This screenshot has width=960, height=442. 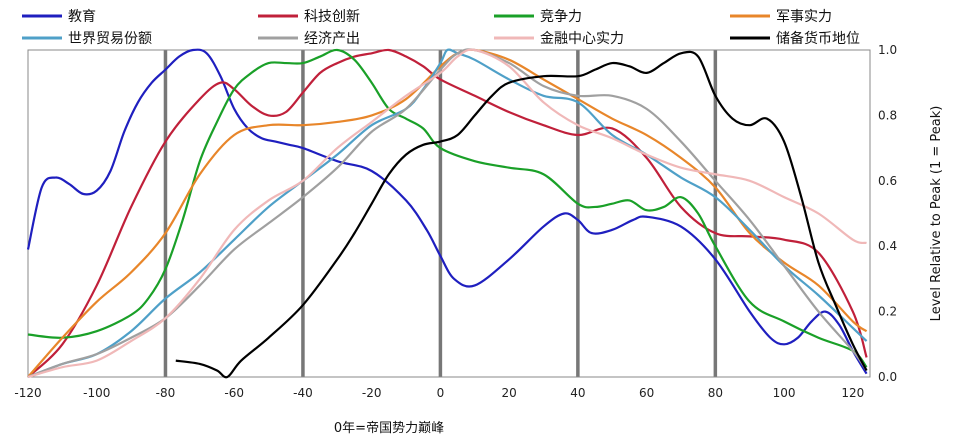 What do you see at coordinates (82, 17) in the screenshot?
I see `legend-label: 教育` at bounding box center [82, 17].